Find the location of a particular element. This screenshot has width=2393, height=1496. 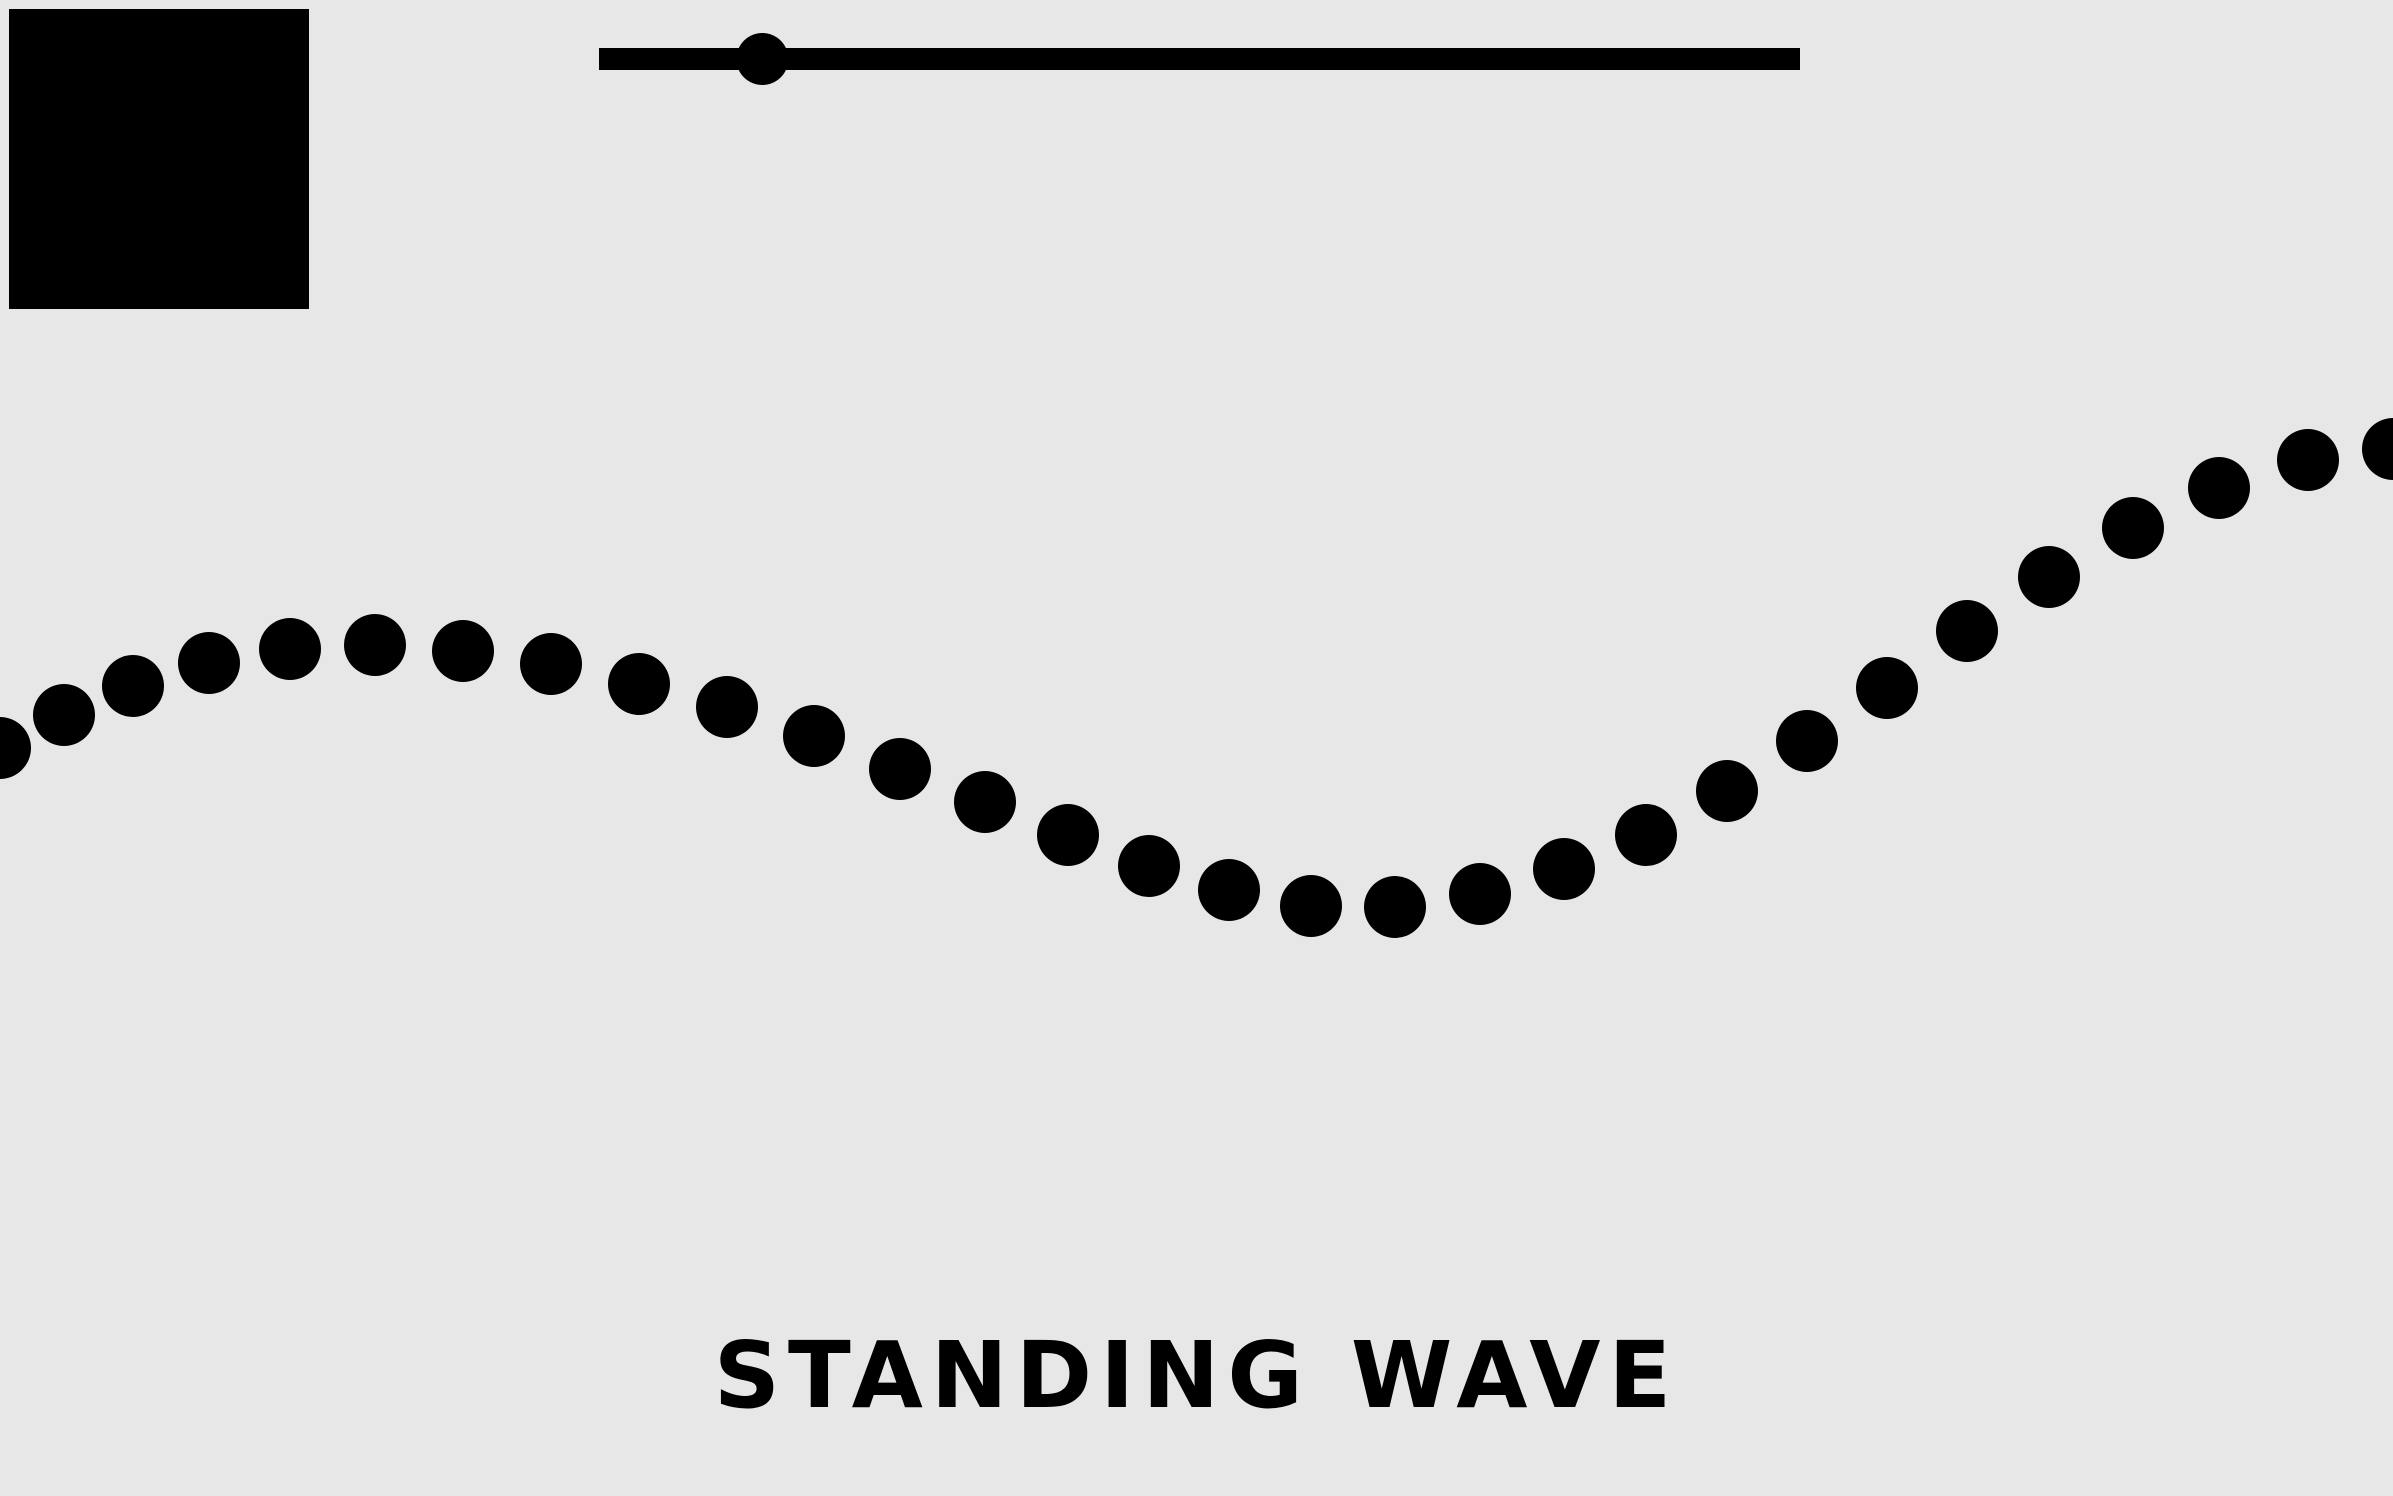

speed-slider is located at coordinates (1199, 59).